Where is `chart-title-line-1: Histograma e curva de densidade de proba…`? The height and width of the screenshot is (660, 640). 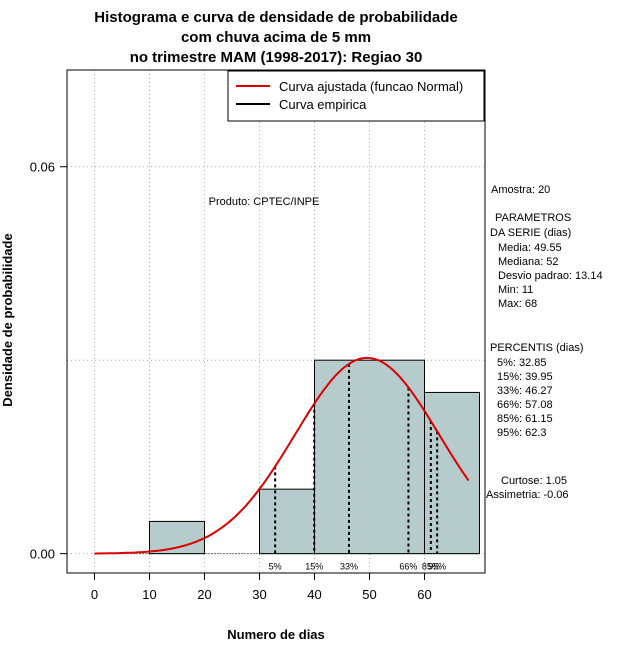
chart-title-line-1: Histograma e curva de densidade de proba… is located at coordinates (275, 17).